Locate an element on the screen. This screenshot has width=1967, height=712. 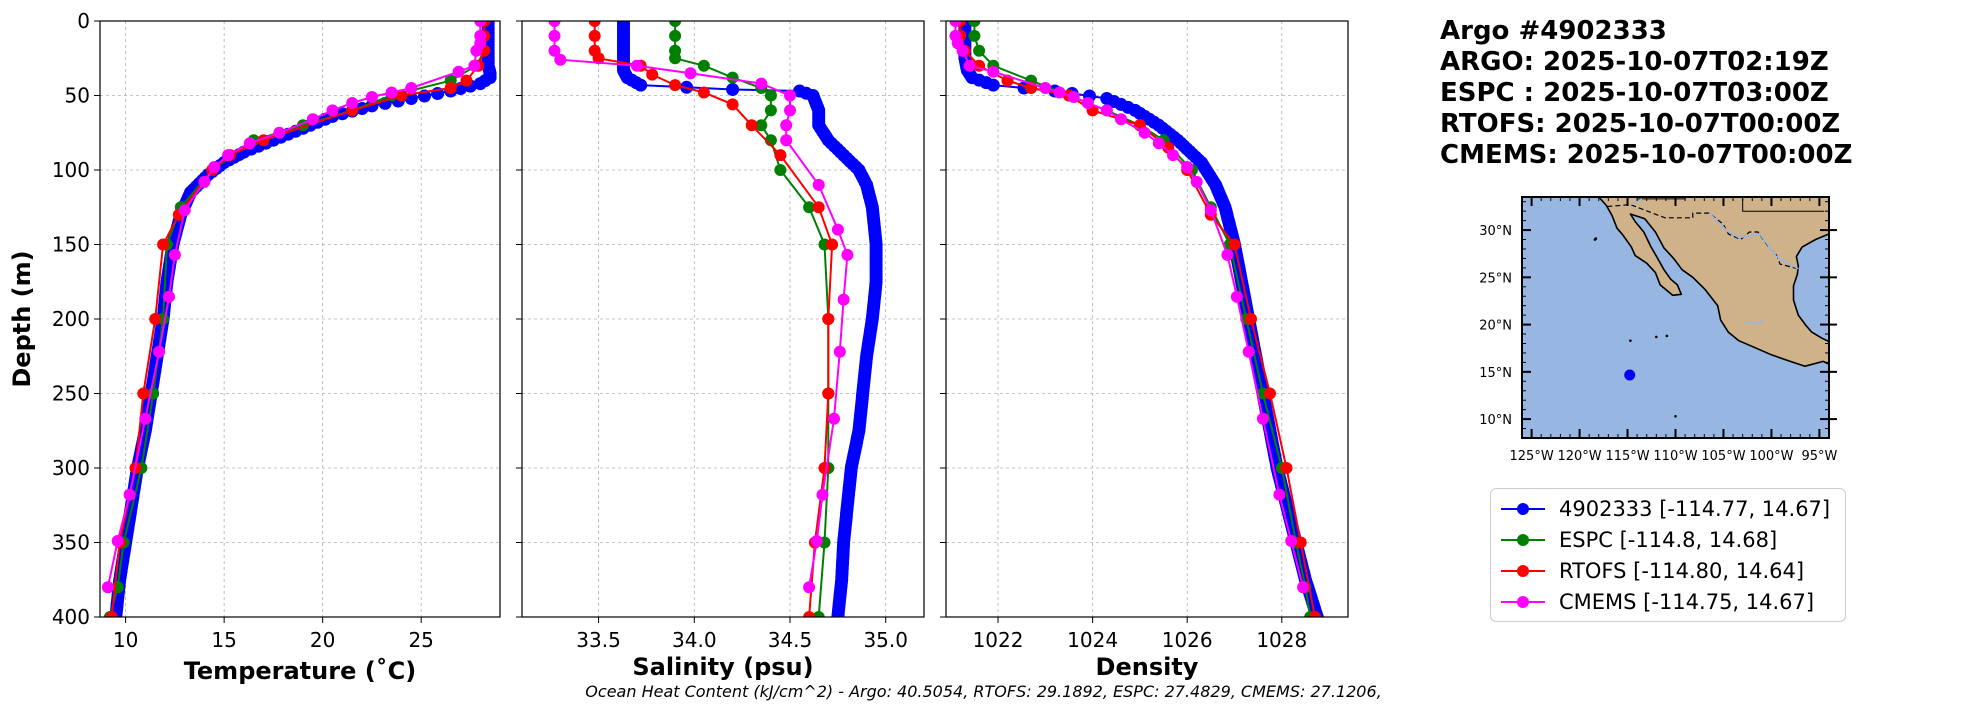
map-lon-label: 120°W is located at coordinates (1579, 456).